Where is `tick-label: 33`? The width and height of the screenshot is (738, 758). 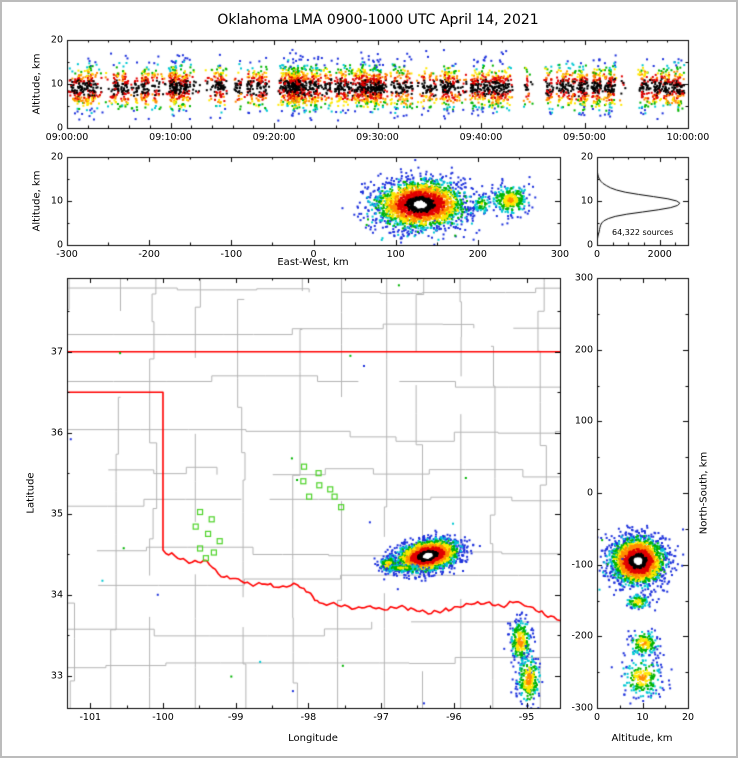
tick-label: 33 is located at coordinates (56, 676).